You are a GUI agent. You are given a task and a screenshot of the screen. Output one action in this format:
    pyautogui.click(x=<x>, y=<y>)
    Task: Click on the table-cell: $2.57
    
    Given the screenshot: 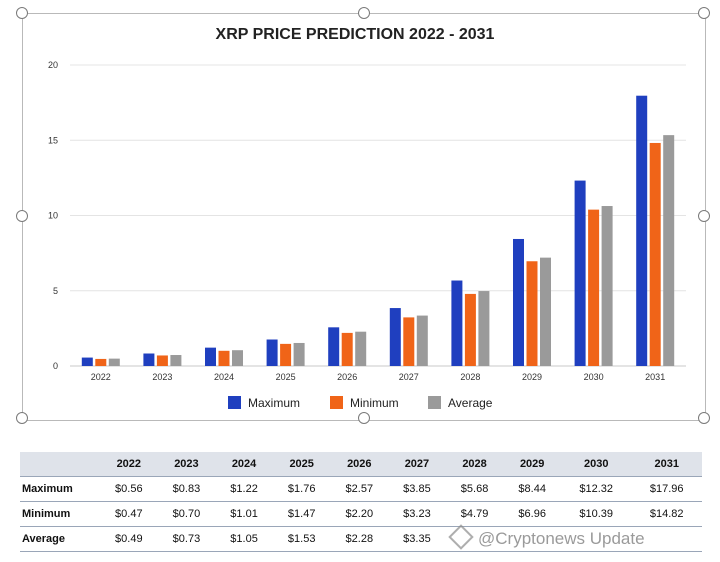 What is the action you would take?
    pyautogui.click(x=359, y=489)
    